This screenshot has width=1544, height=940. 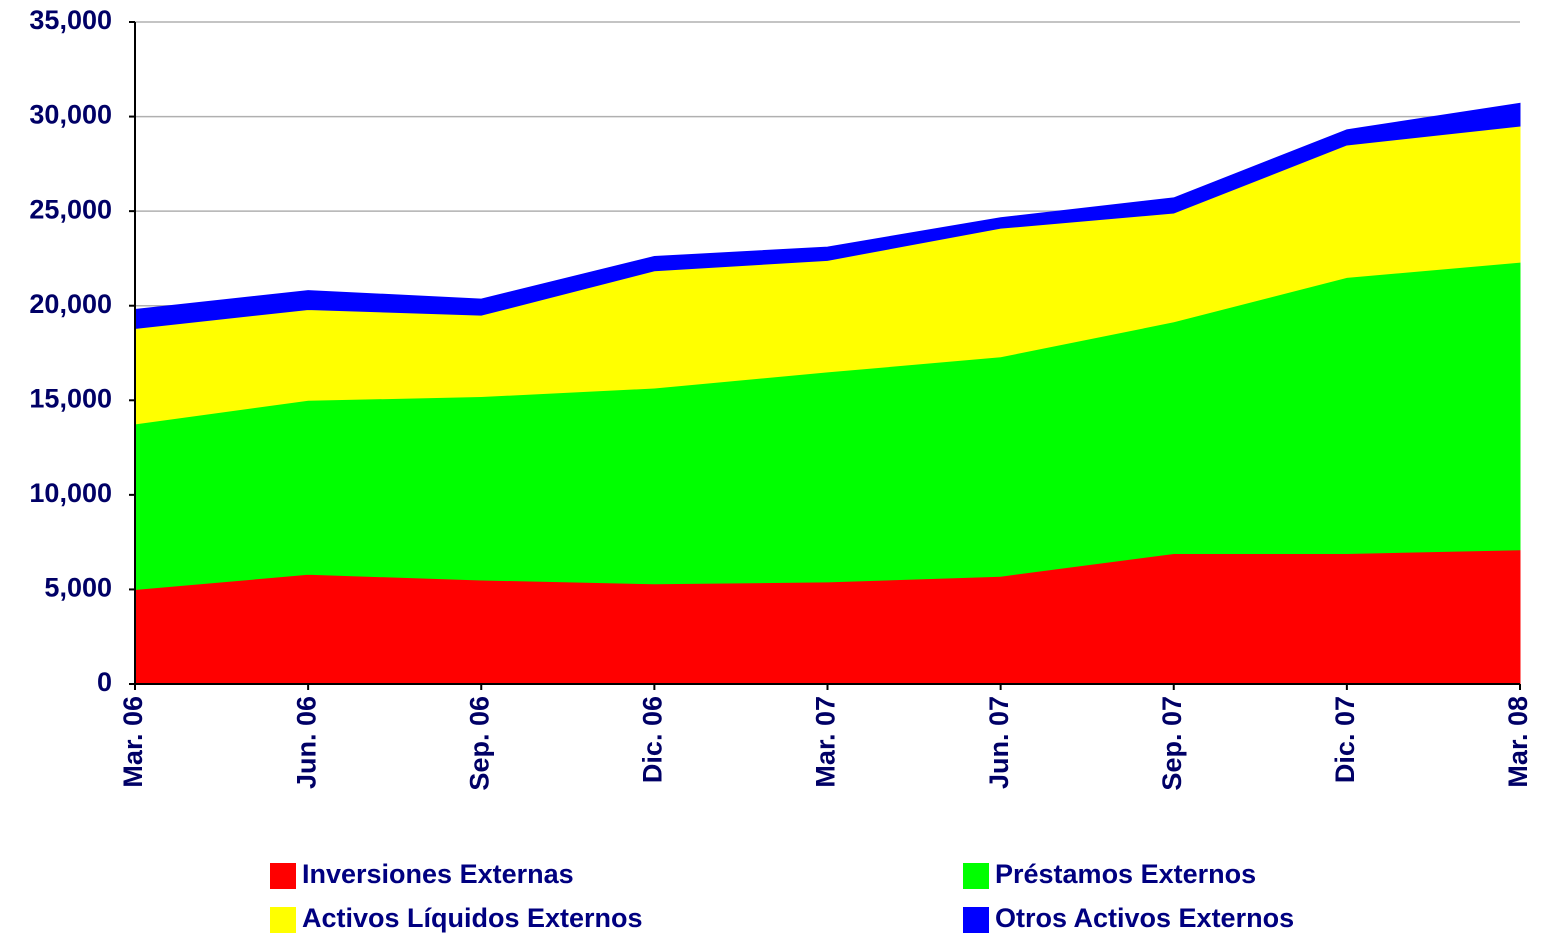 What do you see at coordinates (438, 874) in the screenshot?
I see `legend-label: Inversiones Externas` at bounding box center [438, 874].